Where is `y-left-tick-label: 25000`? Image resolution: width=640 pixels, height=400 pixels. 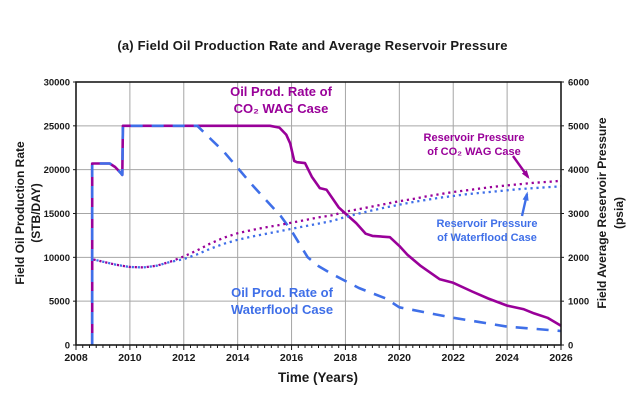
y-left-tick-label: 25000 is located at coordinates (57, 126).